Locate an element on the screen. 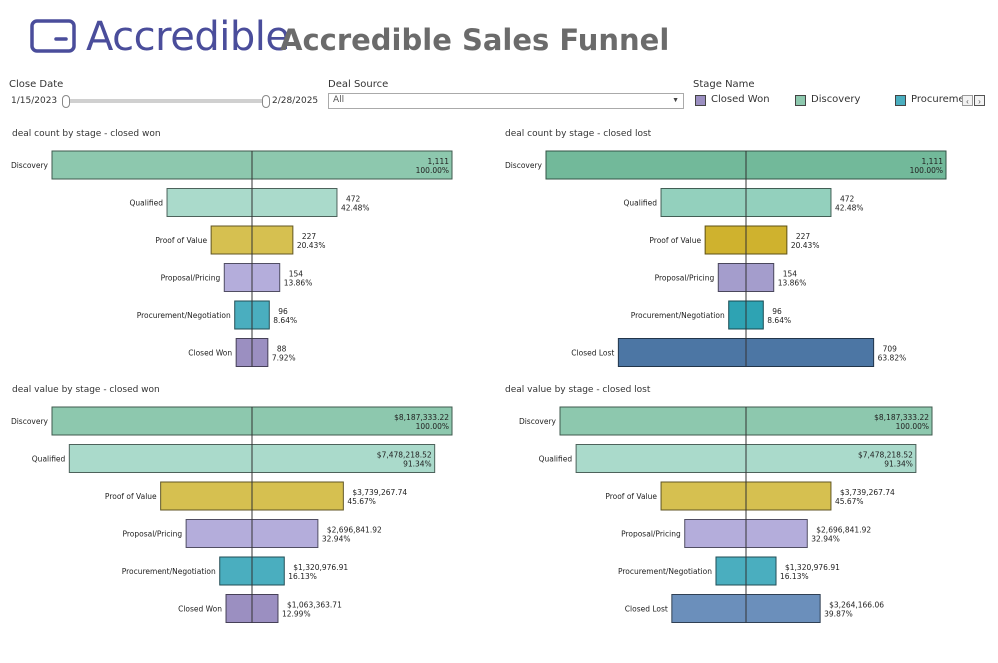  logo-wordmark: Accredible is located at coordinates (188, 37).